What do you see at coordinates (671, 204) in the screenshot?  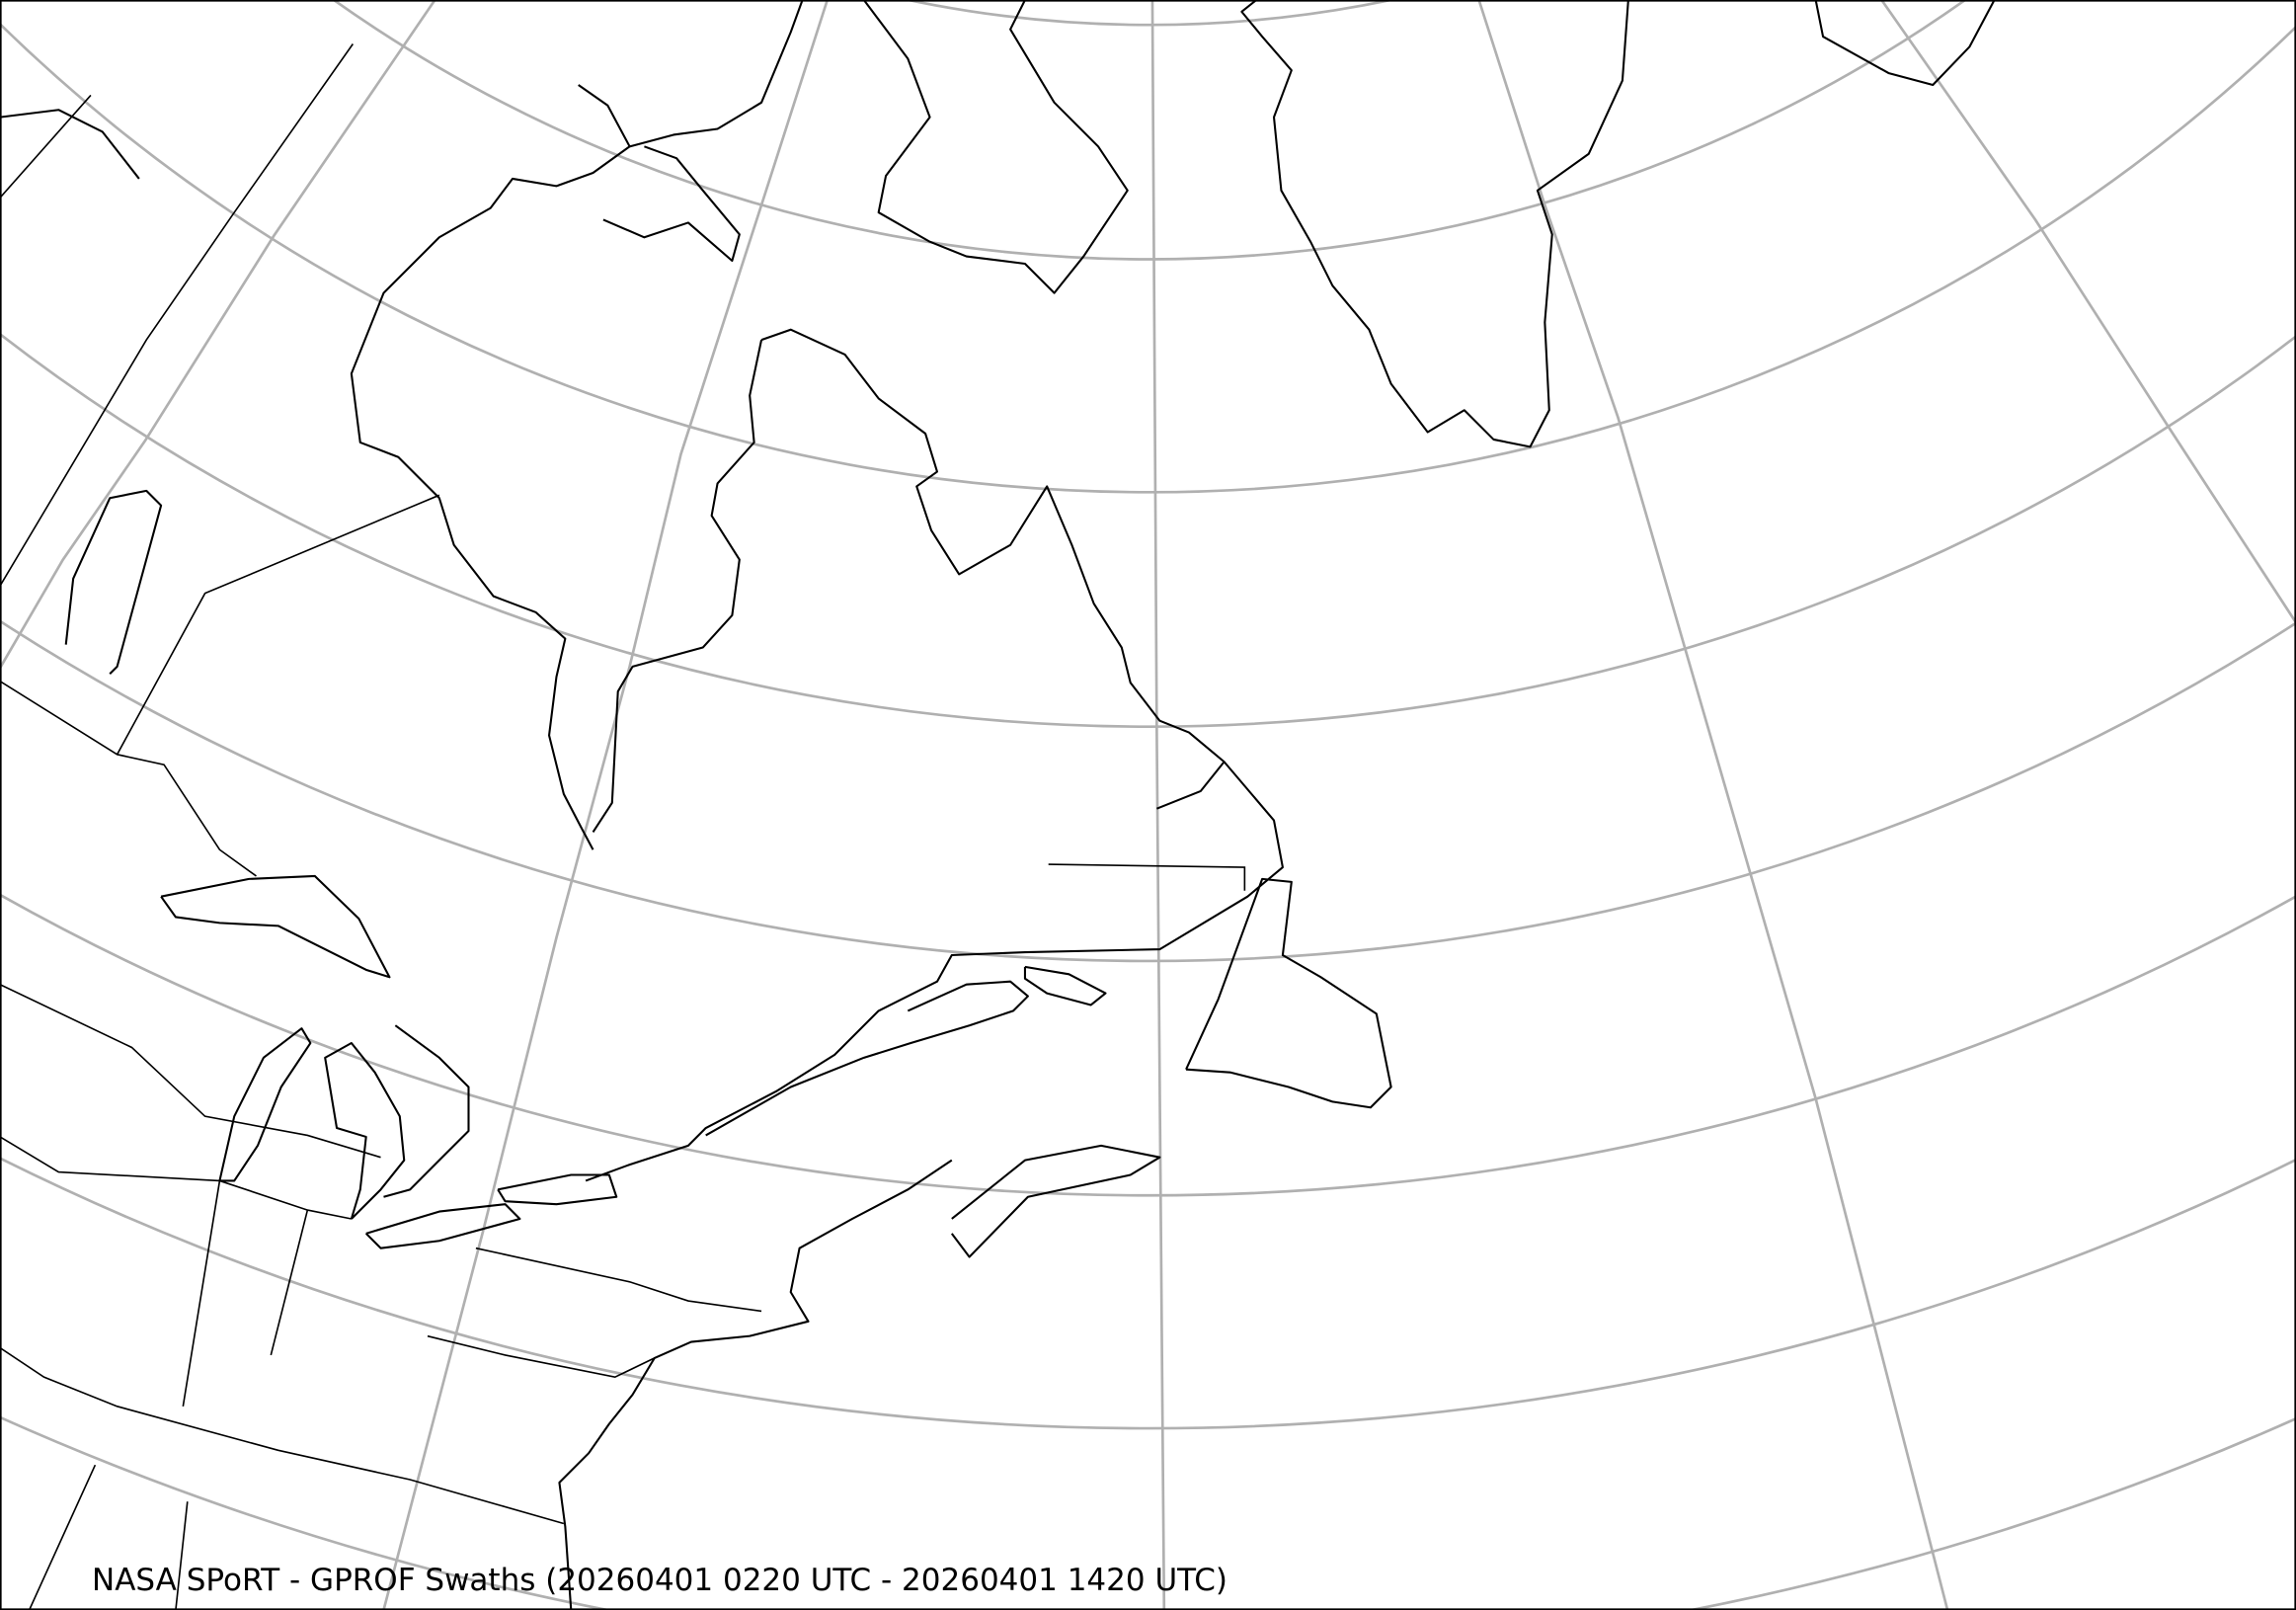 I see `baffin-south-coast` at bounding box center [671, 204].